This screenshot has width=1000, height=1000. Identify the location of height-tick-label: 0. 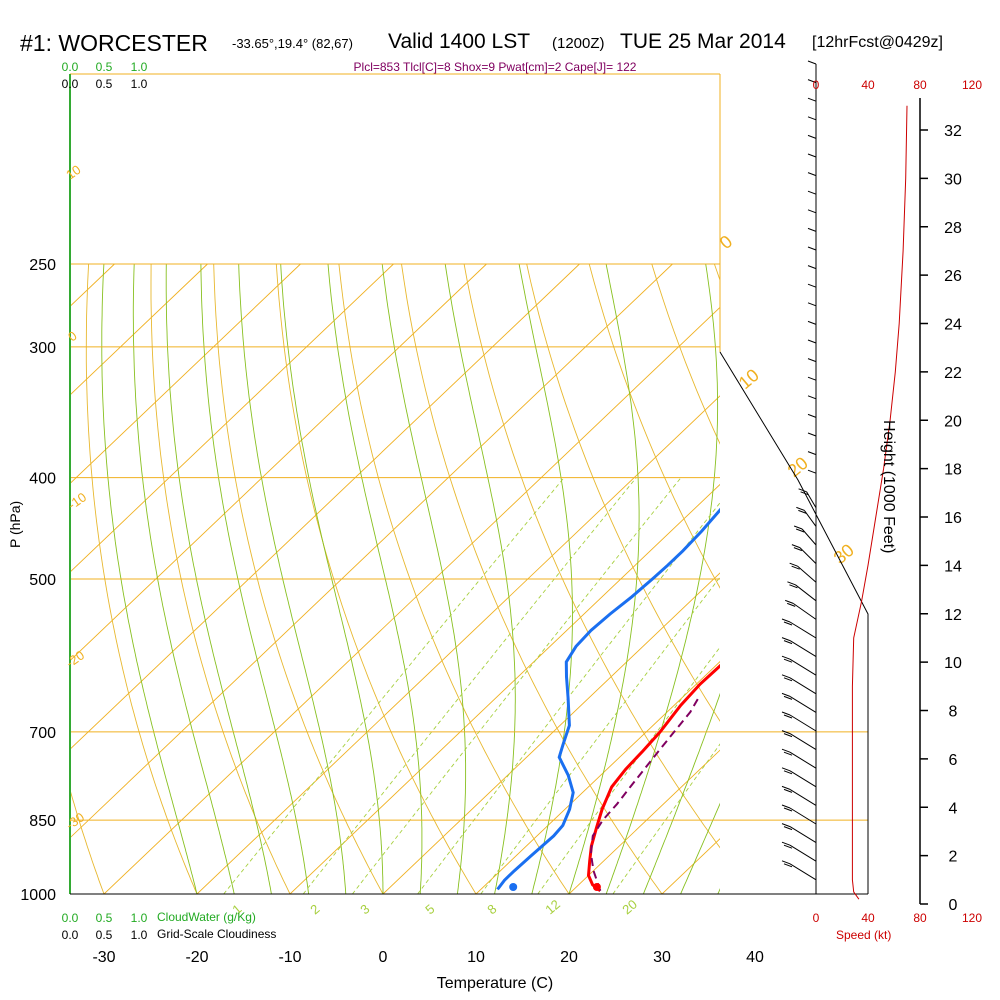
(953, 905).